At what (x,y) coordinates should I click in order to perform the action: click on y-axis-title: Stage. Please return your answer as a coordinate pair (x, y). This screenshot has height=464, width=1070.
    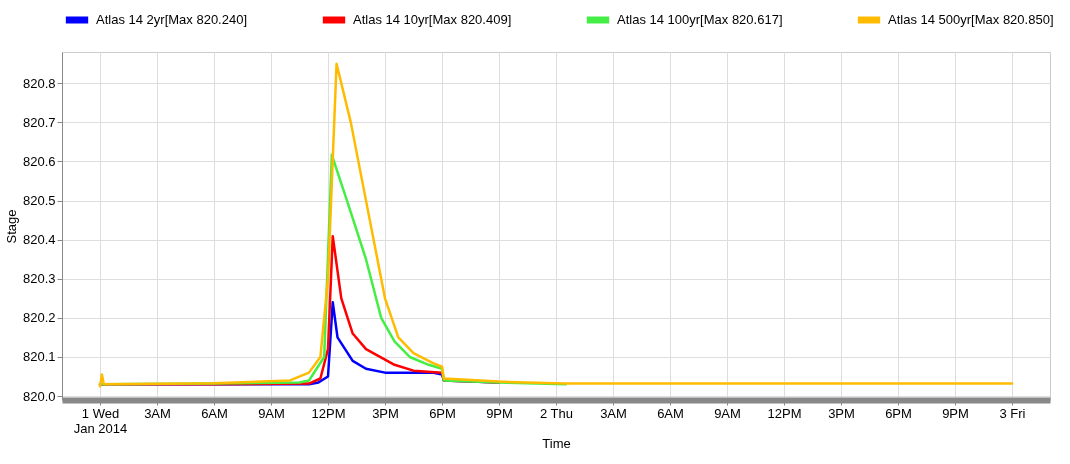
    Looking at the image, I should click on (11, 226).